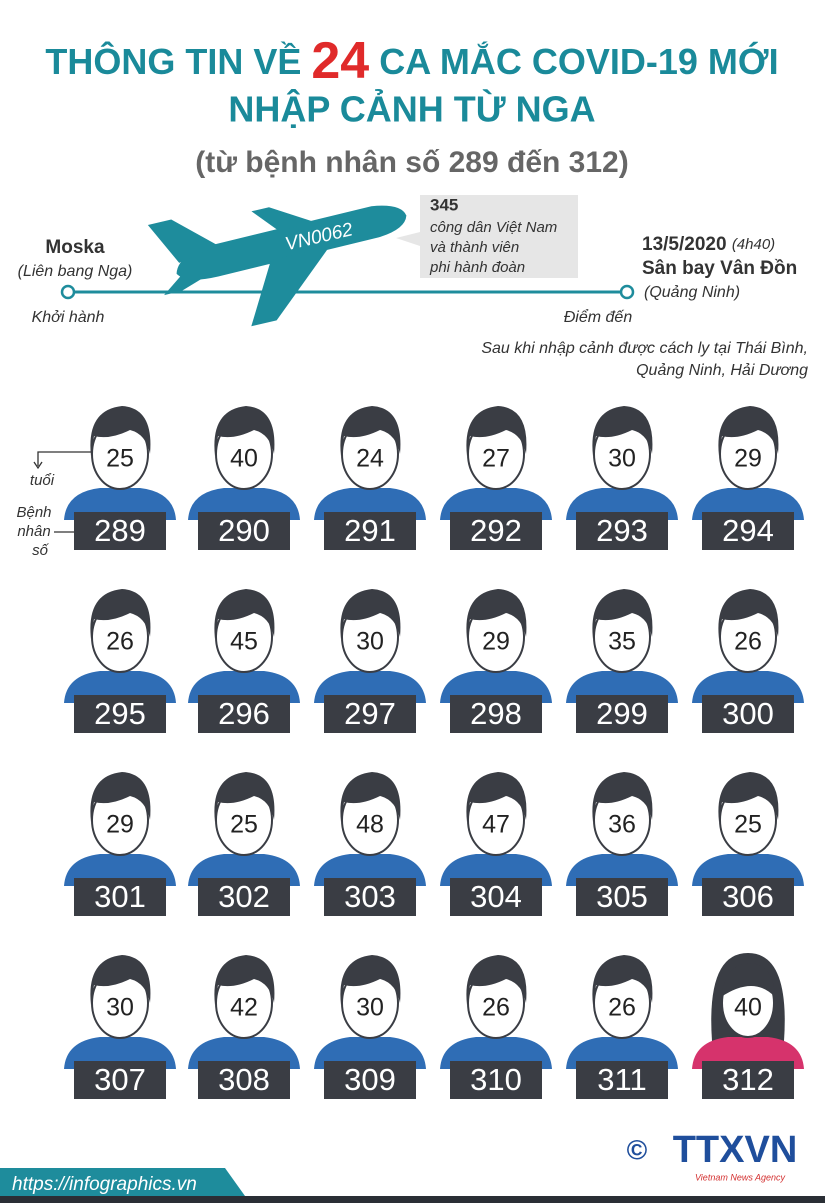  What do you see at coordinates (244, 1027) in the screenshot?
I see `patient: 42 308` at bounding box center [244, 1027].